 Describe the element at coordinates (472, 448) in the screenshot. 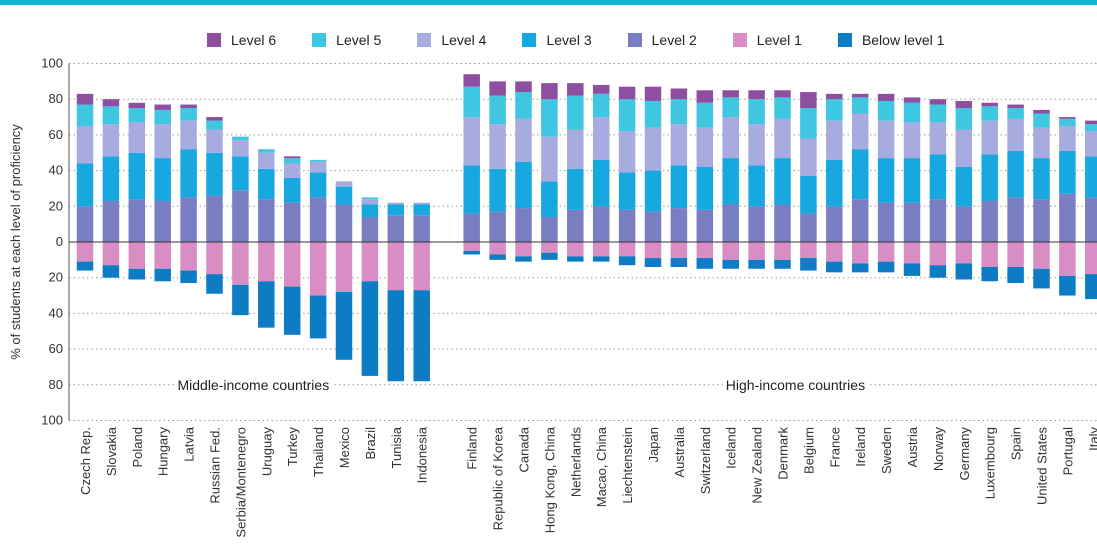

I see `x-tick-label: Finland` at that location.